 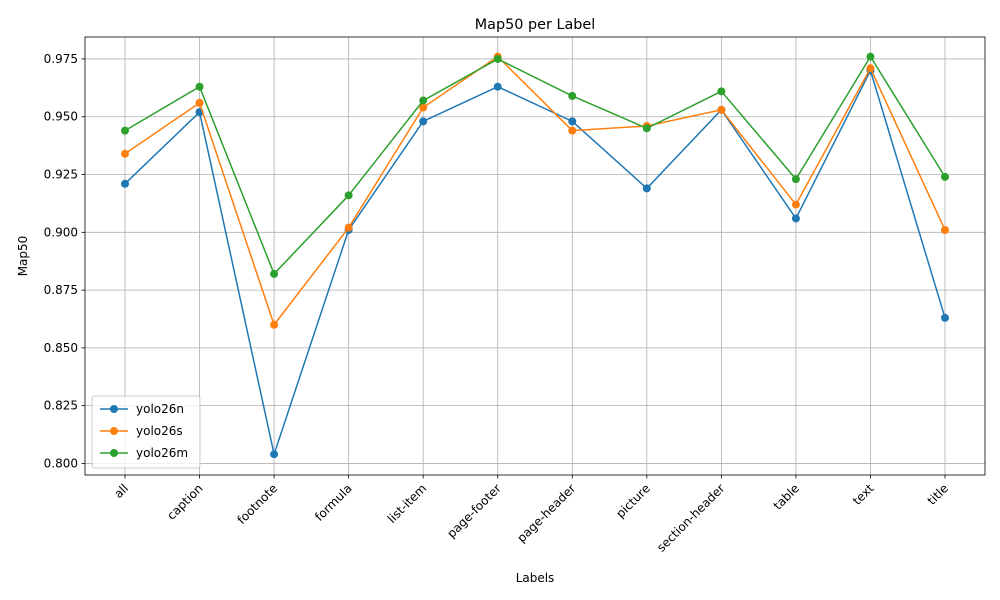 I want to click on chart-title: Map50 per Label, so click(x=535, y=25).